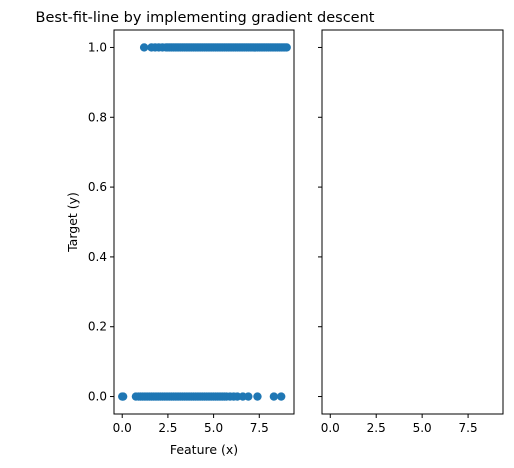  What do you see at coordinates (97, 187) in the screenshot?
I see `y-tick-label: 0.6` at bounding box center [97, 187].